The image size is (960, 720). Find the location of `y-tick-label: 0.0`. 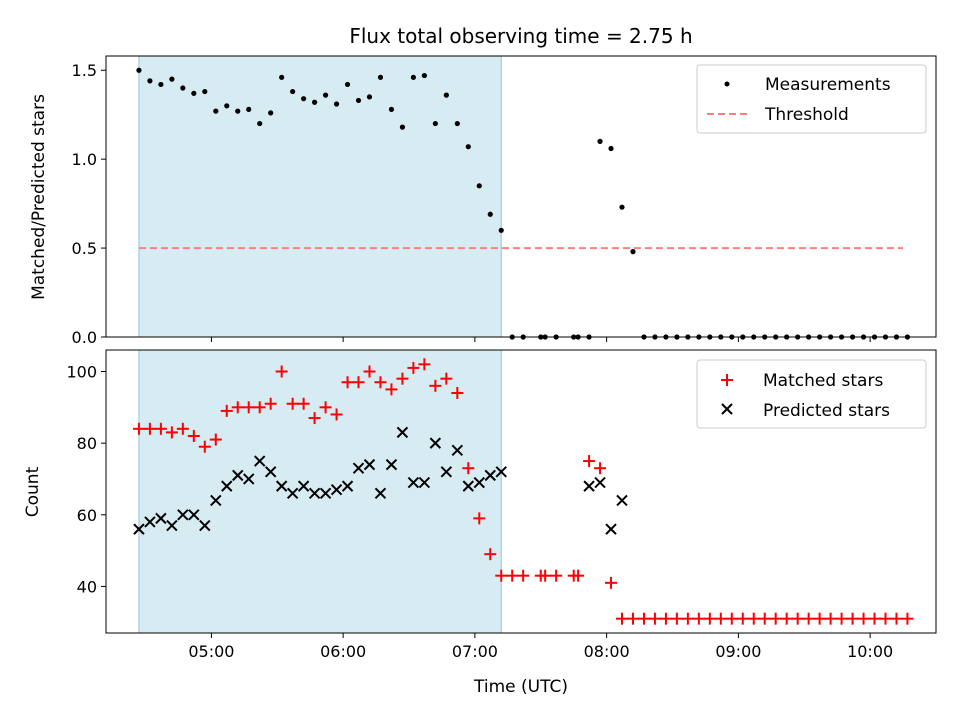

y-tick-label: 0.0 is located at coordinates (84, 337).